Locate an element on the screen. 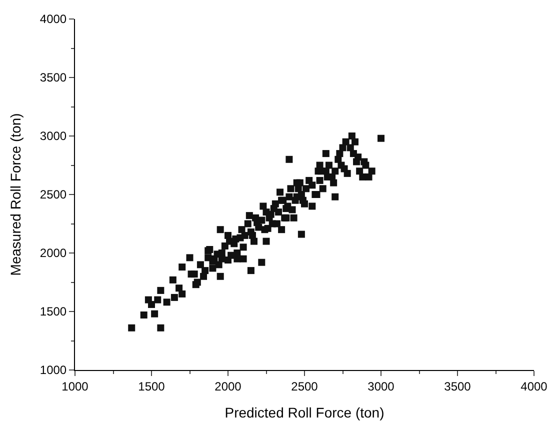  x-tick-label: 1500 is located at coordinates (152, 386).